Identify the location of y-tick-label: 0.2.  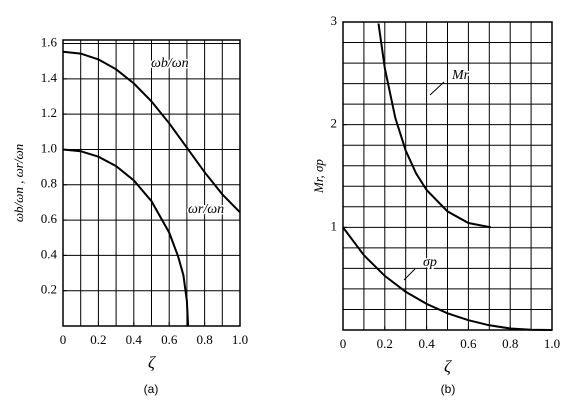
(49, 289).